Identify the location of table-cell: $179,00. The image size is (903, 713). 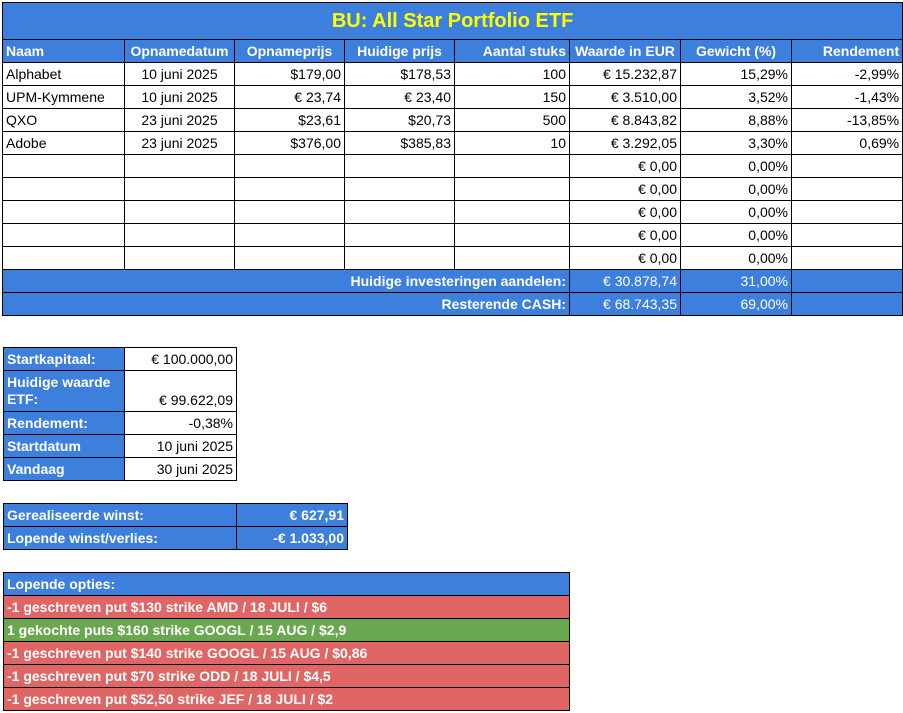
(289, 74).